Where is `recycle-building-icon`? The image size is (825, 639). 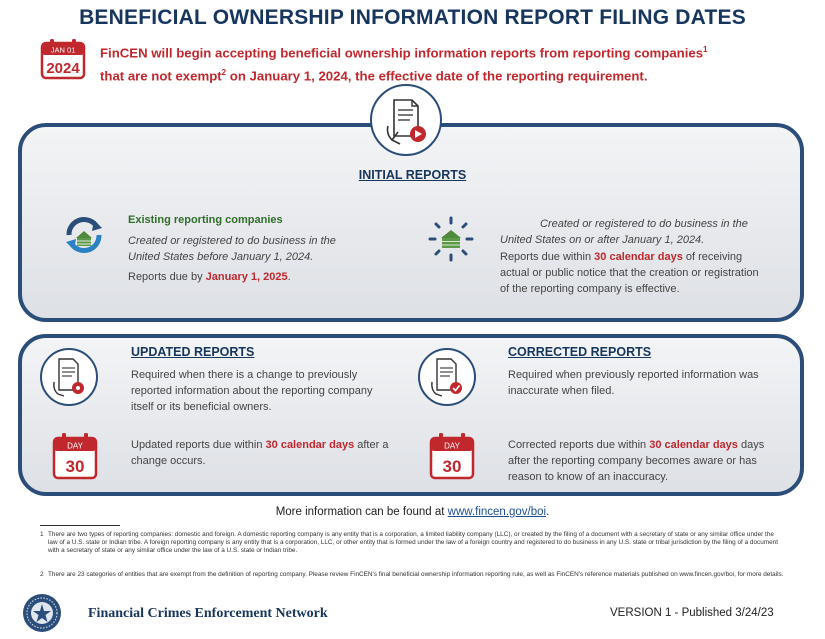 recycle-building-icon is located at coordinates (84, 235).